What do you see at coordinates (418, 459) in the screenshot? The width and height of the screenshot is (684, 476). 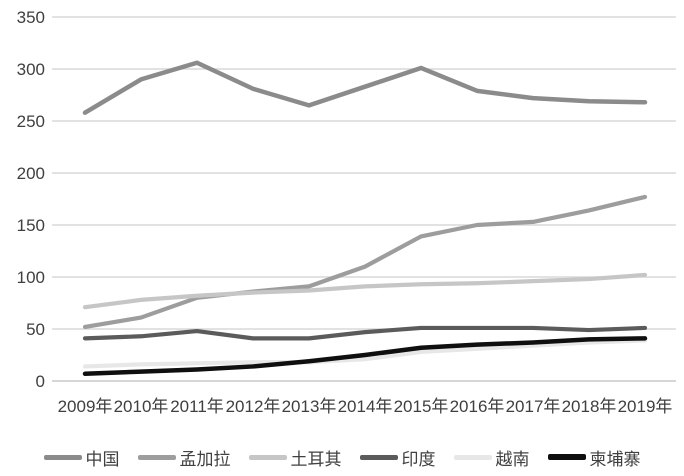 I see `legend-label-india: 印度` at bounding box center [418, 459].